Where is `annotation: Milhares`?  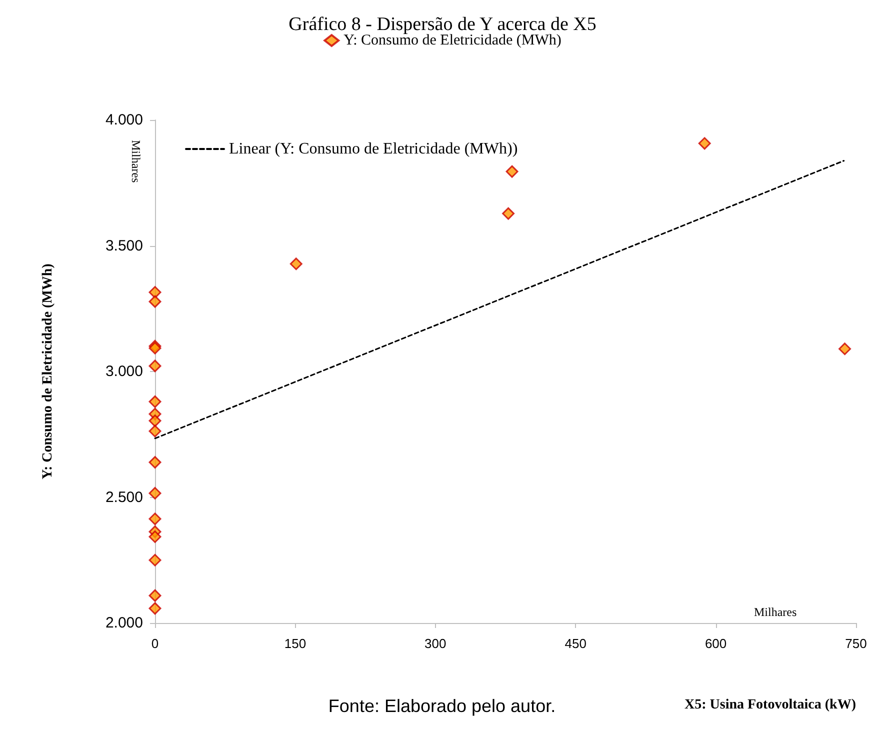
annotation: Milhares is located at coordinates (775, 612).